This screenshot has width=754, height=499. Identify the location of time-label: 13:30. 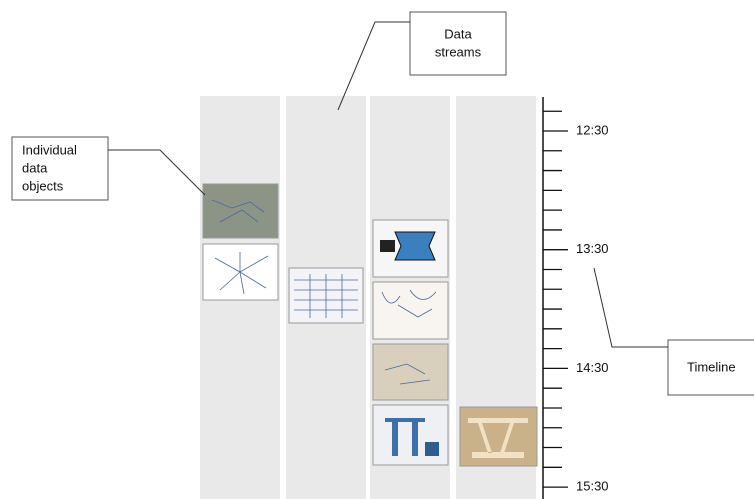
(592, 248).